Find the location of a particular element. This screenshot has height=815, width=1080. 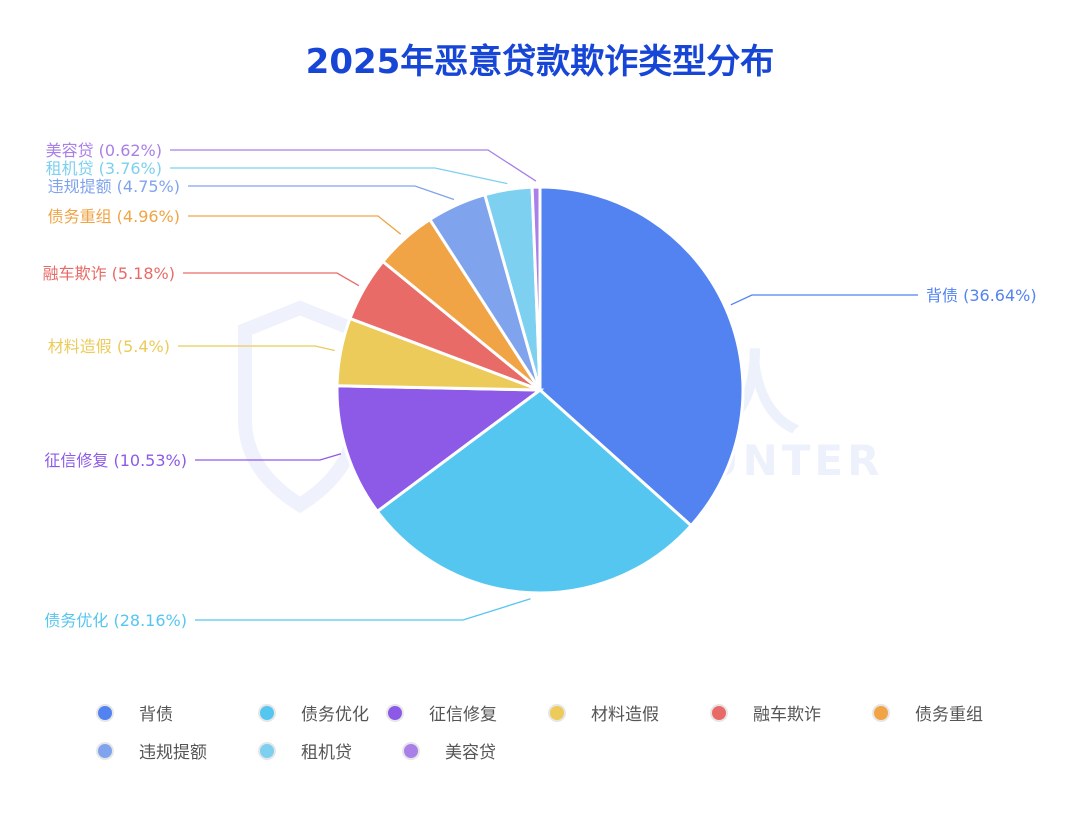

legend-item: 债务优化 is located at coordinates (313, 712).